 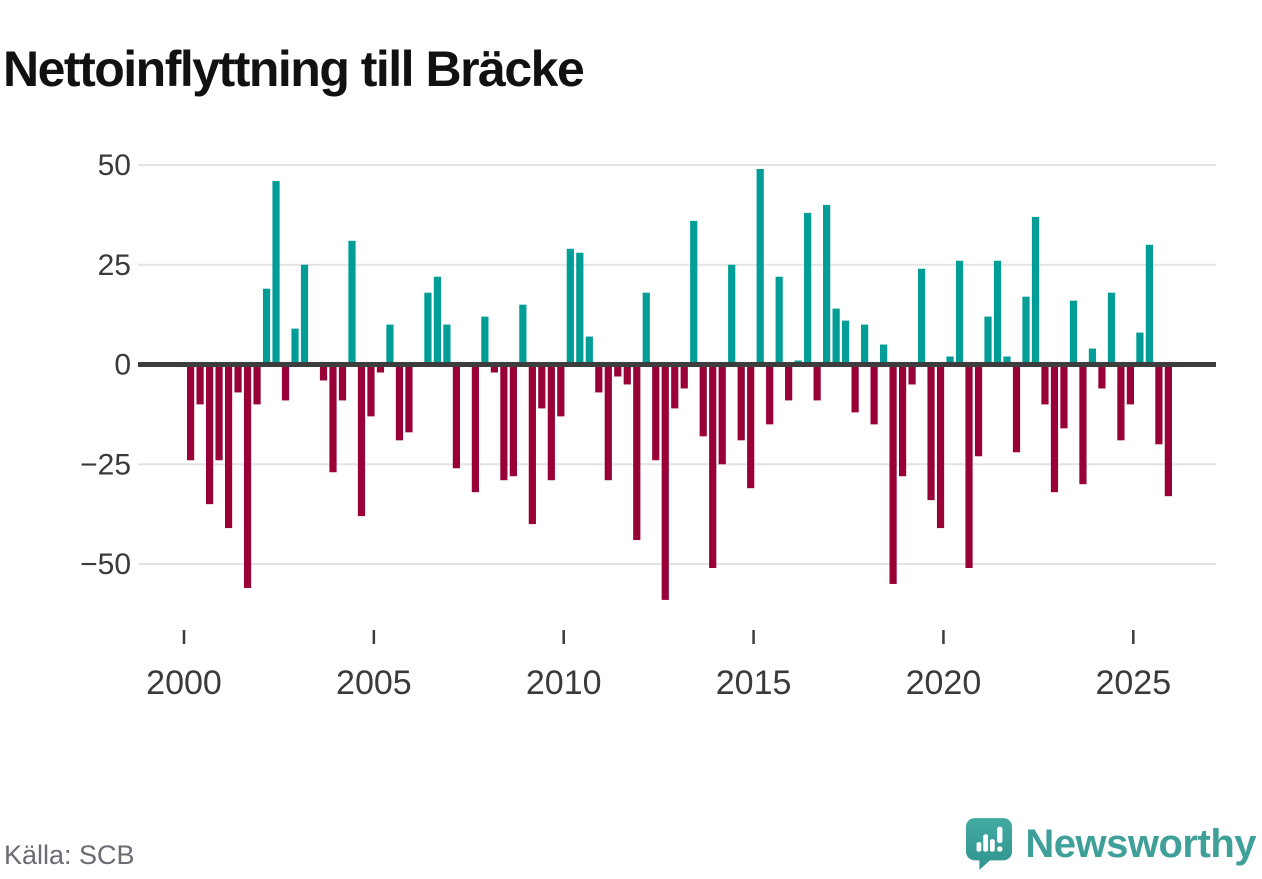 What do you see at coordinates (122, 365) in the screenshot?
I see `y-tick-label: 0` at bounding box center [122, 365].